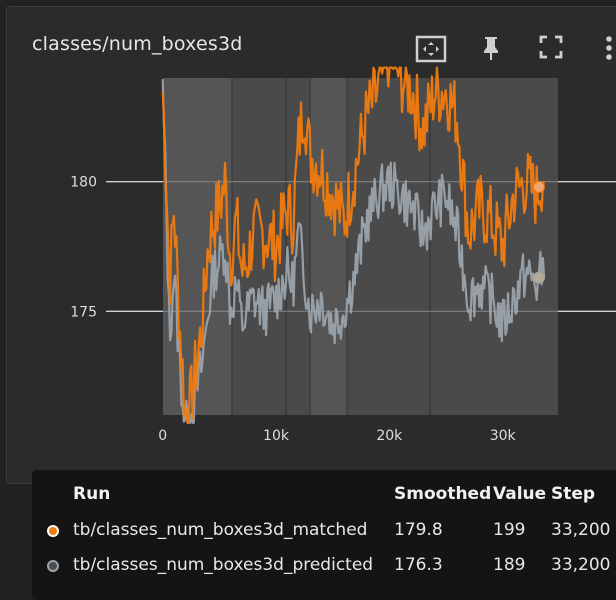 The width and height of the screenshot is (616, 600). What do you see at coordinates (92, 494) in the screenshot?
I see `header-run: Run` at bounding box center [92, 494].